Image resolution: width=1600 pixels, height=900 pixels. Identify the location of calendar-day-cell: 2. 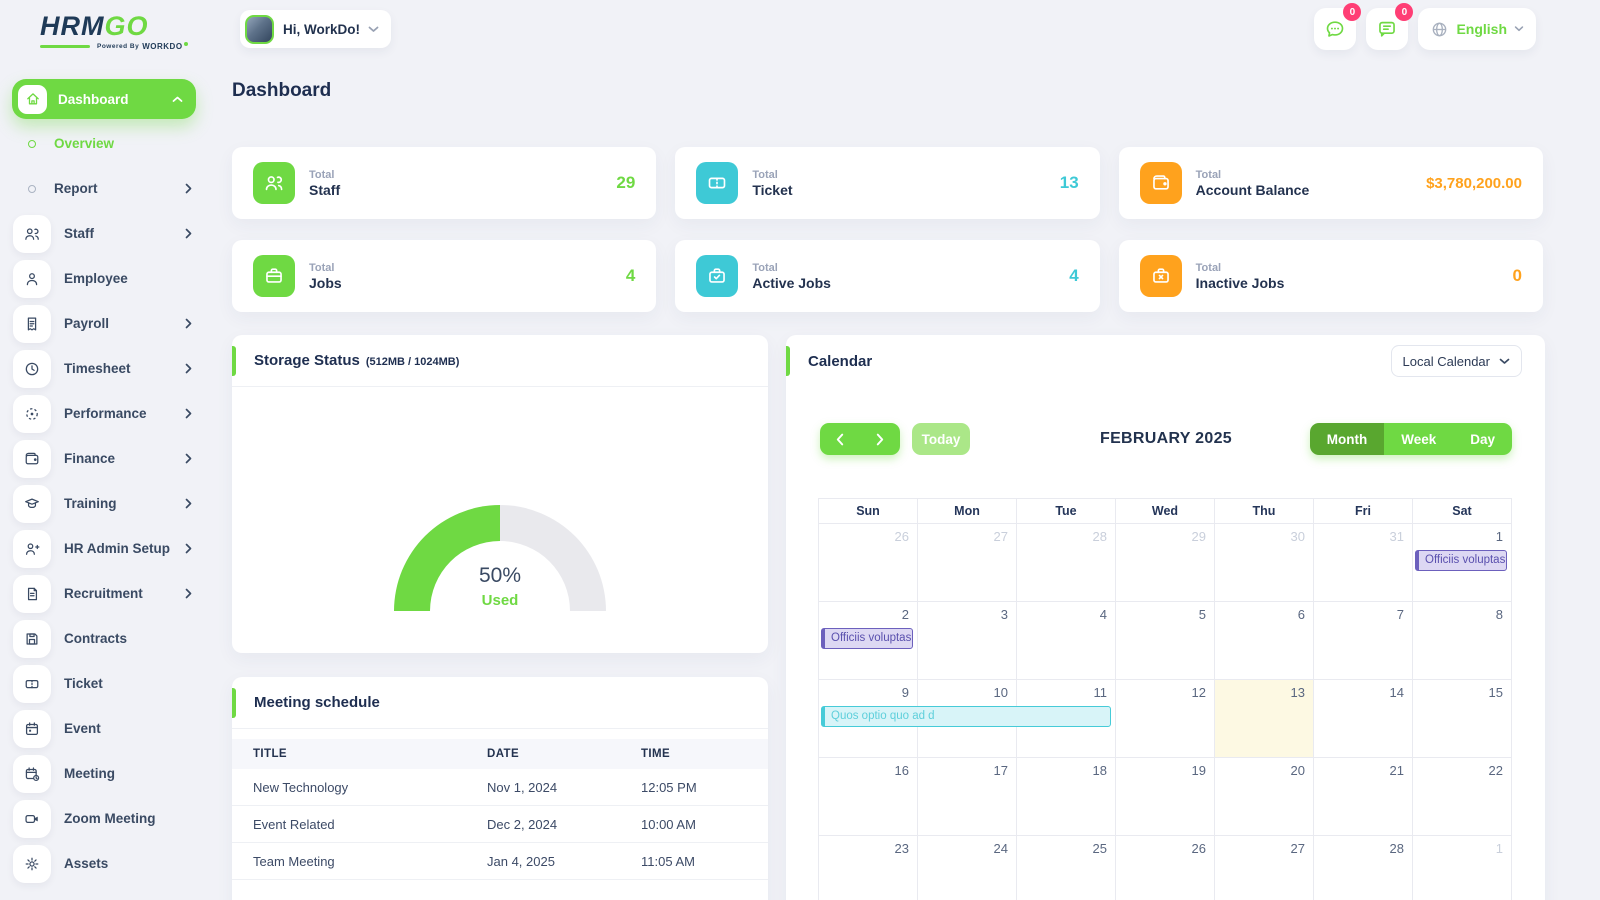
(868, 641).